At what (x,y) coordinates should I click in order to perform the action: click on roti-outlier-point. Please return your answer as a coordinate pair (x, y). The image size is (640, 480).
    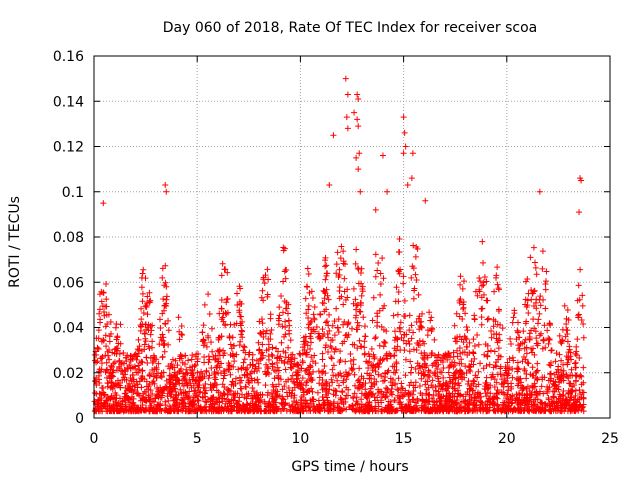
    Looking at the image, I should click on (581, 180).